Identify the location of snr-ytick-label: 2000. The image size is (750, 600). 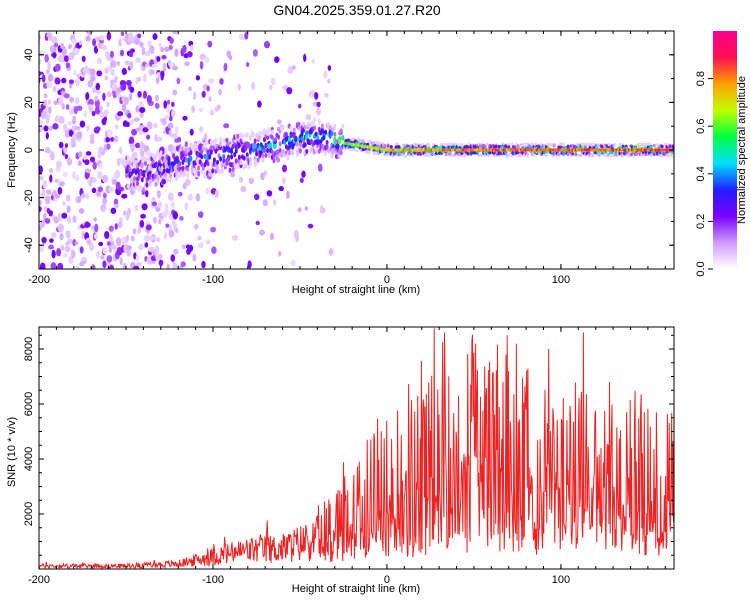
(29, 514).